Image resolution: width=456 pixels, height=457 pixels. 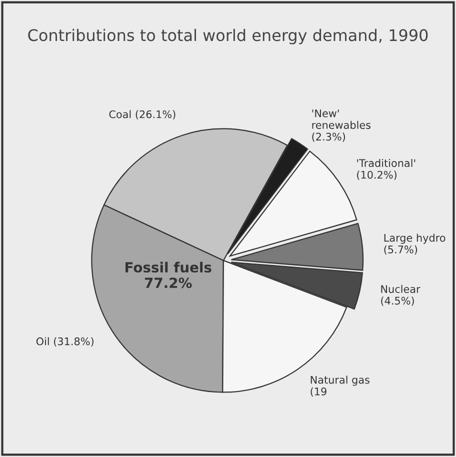 I want to click on slice-label: Oil (31.8%), so click(x=65, y=342).